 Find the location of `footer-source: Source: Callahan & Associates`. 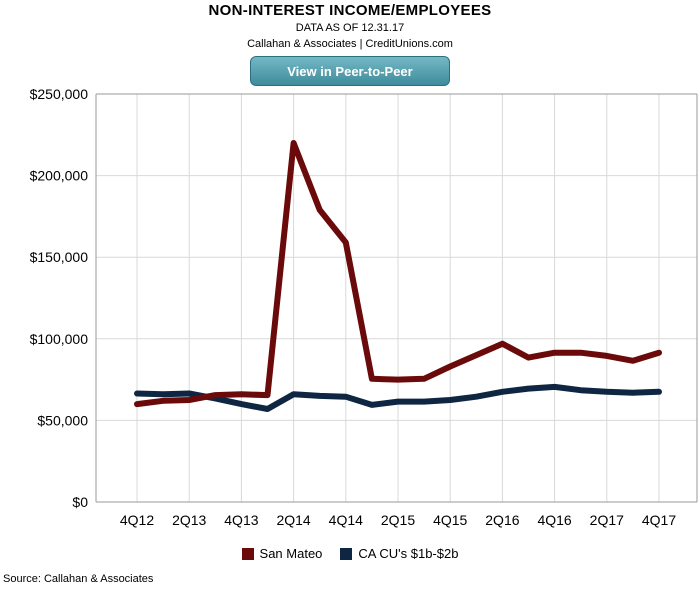

footer-source: Source: Callahan & Associates is located at coordinates (78, 579).